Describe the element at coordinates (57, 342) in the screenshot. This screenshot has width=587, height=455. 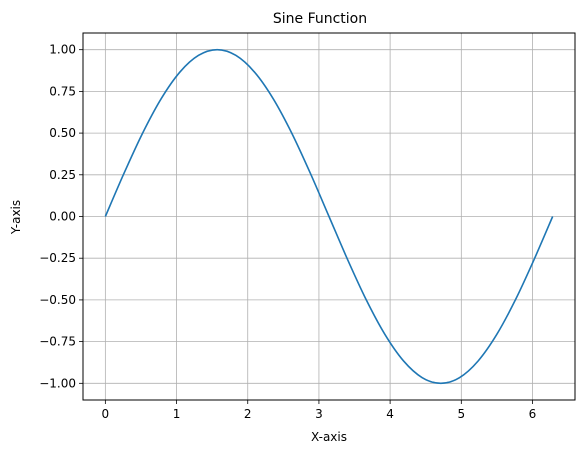
I see `y-tick-label: −0.75` at that location.